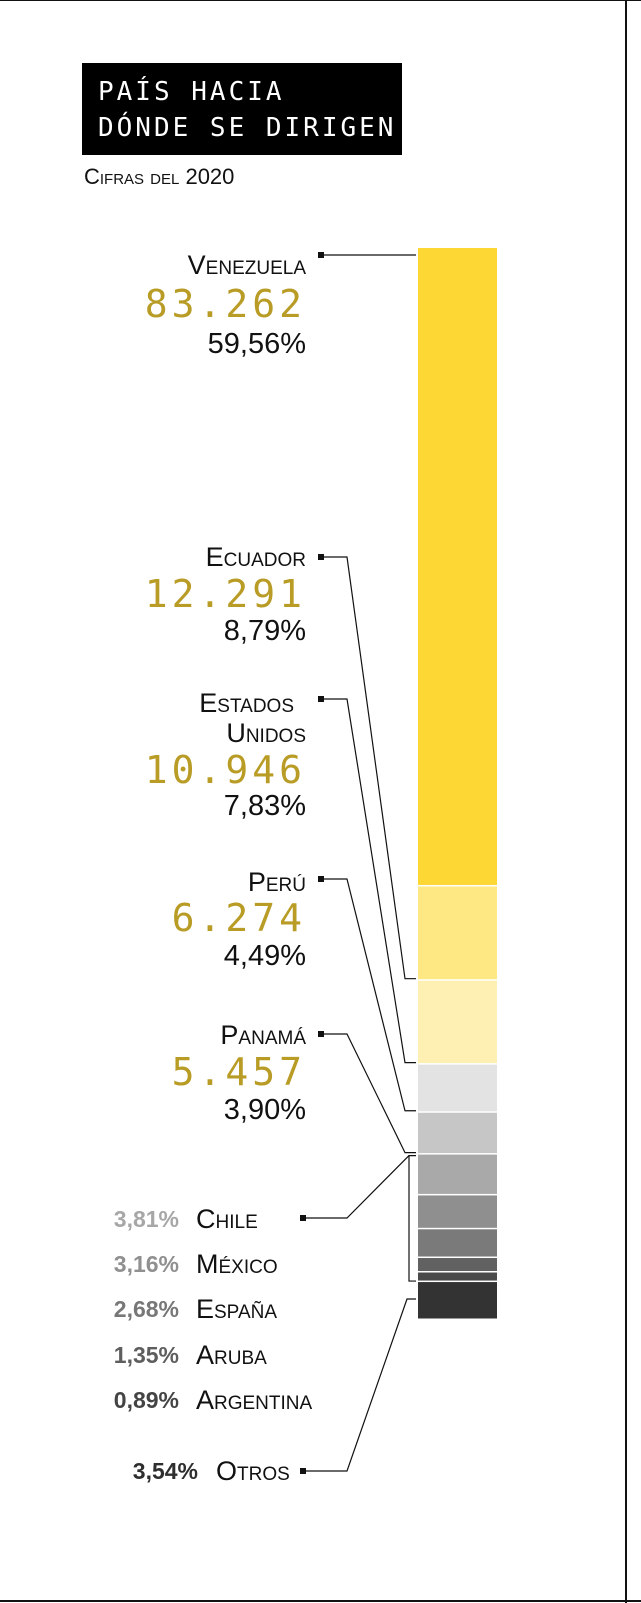  I want to click on bar-segment-argentina, so click(457, 1276).